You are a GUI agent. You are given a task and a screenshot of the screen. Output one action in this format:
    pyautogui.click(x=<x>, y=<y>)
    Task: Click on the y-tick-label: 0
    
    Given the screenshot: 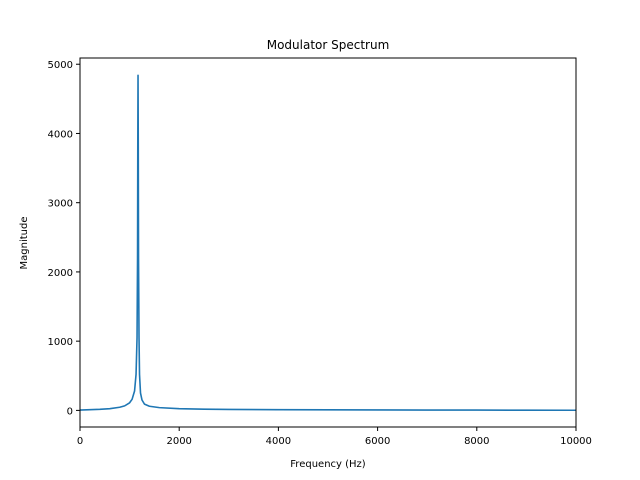 What is the action you would take?
    pyautogui.click(x=70, y=411)
    